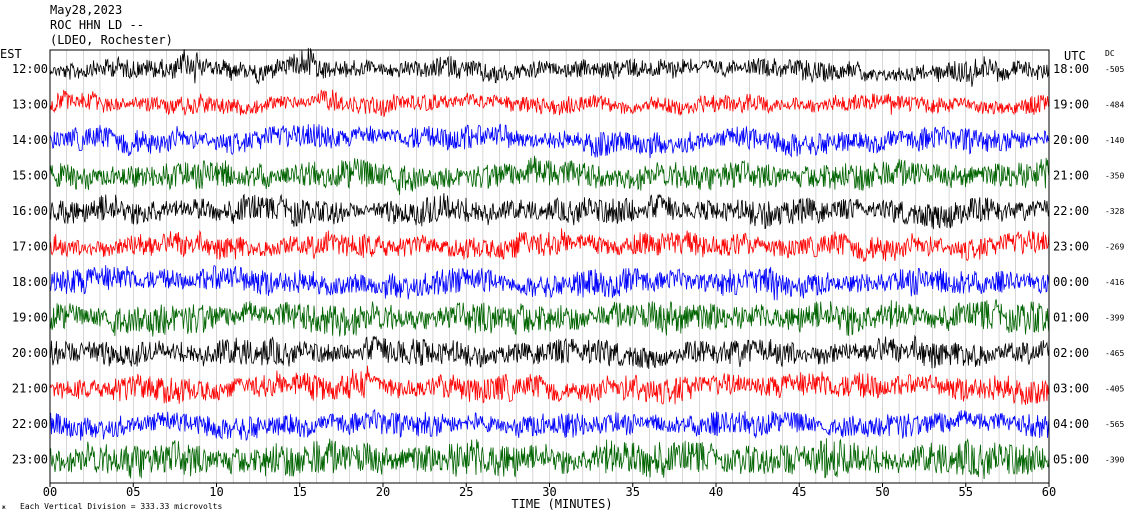 This screenshot has height=519, width=1130. Describe the element at coordinates (30, 140) in the screenshot. I see `est-label-1400: 14:00` at that location.